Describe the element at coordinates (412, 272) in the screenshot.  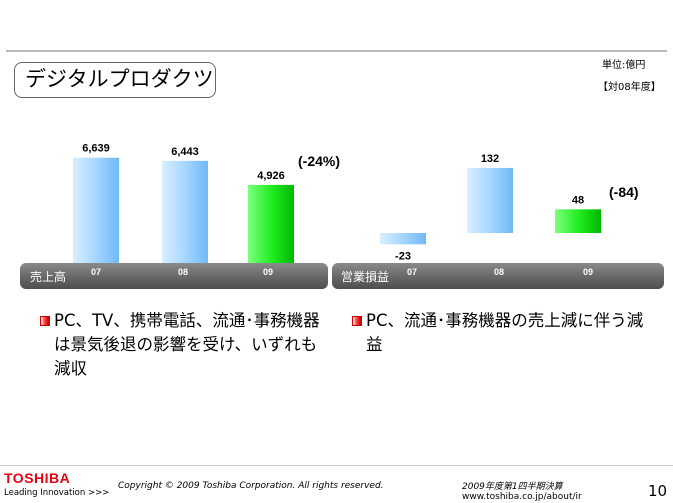
I see `tick-label-profit-07: 07` at that location.